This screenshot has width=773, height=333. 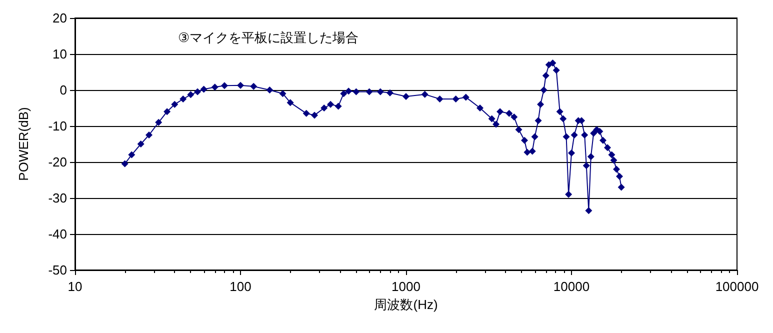 What do you see at coordinates (57, 126) in the screenshot?
I see `y-tick-label: -10` at bounding box center [57, 126].